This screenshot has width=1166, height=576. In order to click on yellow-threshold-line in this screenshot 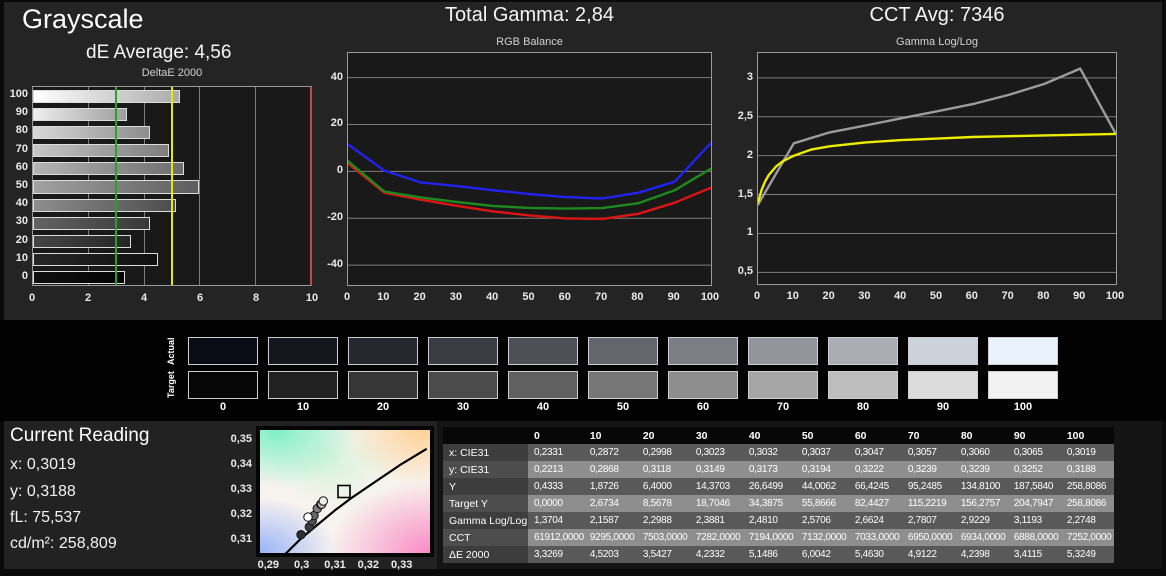, I will do `click(171, 186)`.